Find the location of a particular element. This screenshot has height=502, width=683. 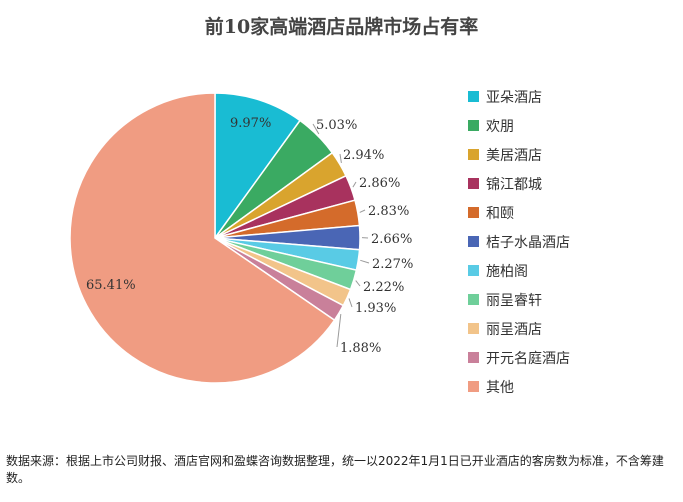

legend-label: 锦江都城 is located at coordinates (514, 184).